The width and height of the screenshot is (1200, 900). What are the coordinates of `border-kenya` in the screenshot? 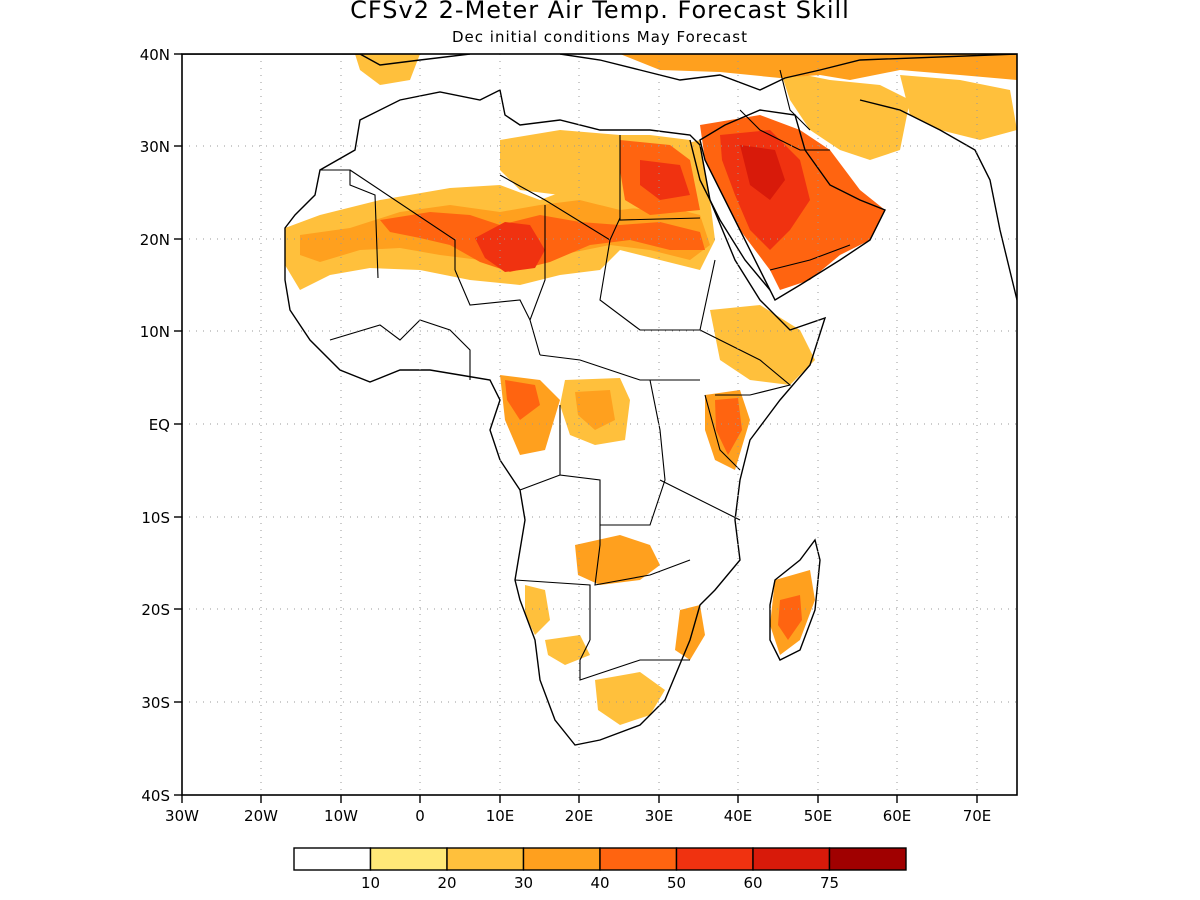 It's located at (722, 432).